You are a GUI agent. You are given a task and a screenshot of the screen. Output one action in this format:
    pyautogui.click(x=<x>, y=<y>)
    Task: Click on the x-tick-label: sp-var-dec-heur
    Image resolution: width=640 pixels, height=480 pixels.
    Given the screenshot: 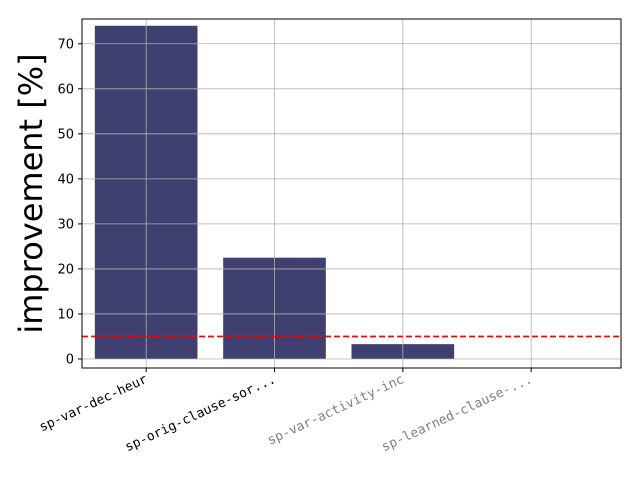 What is the action you would take?
    pyautogui.click(x=93, y=403)
    